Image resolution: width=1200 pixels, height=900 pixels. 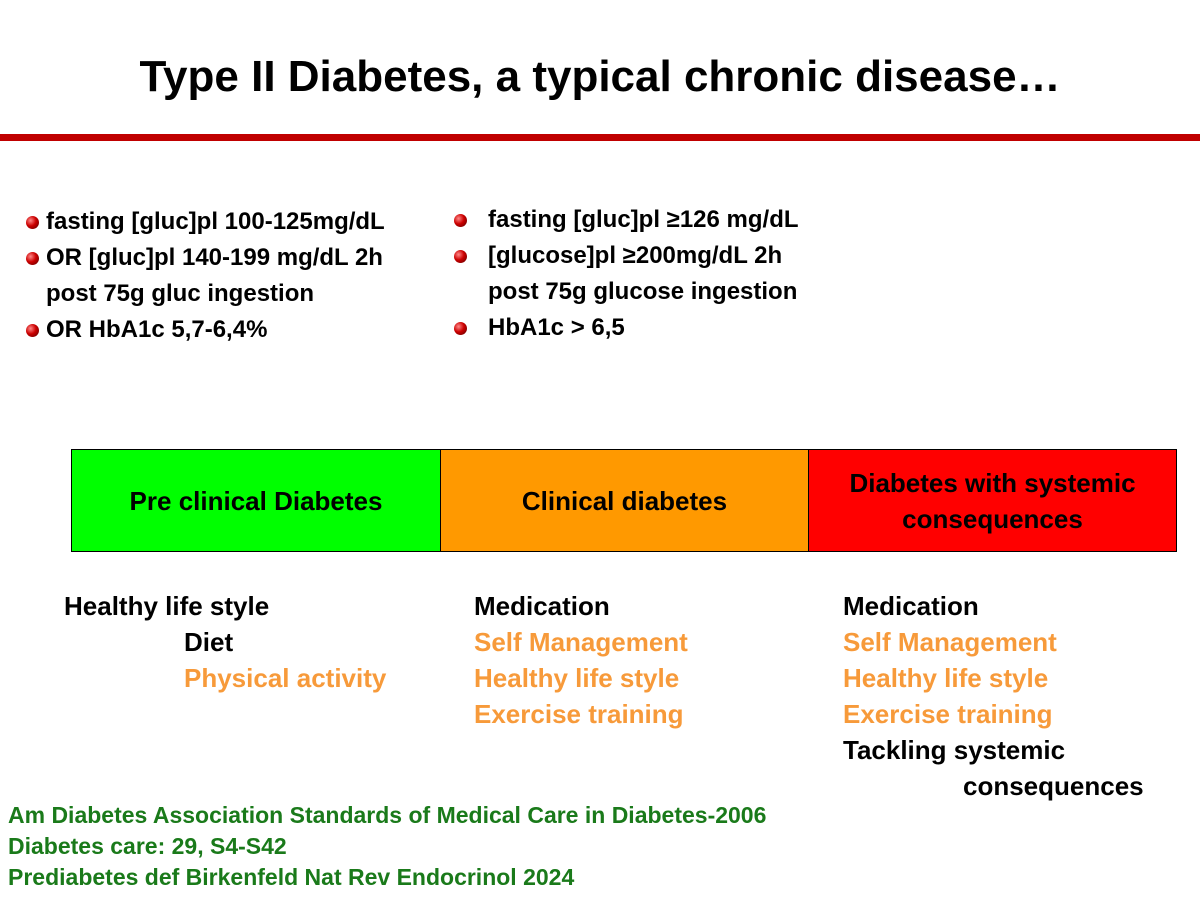 What do you see at coordinates (624, 500) in the screenshot?
I see `stage-box: Clinical diabetes` at bounding box center [624, 500].